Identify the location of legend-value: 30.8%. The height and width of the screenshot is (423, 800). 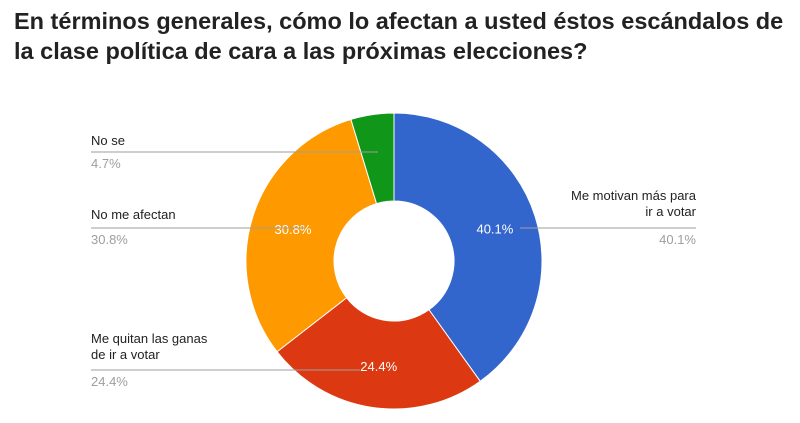
(109, 239).